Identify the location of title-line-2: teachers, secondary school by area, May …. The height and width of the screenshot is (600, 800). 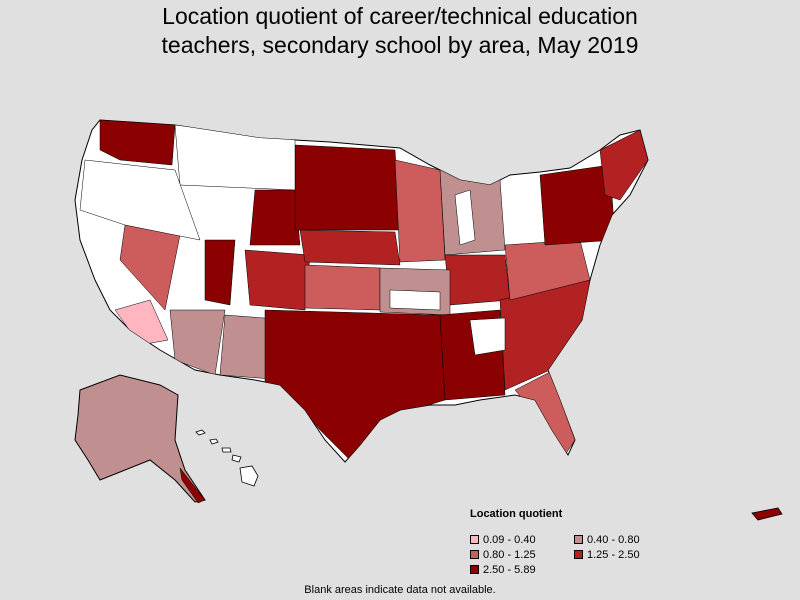
(400, 45).